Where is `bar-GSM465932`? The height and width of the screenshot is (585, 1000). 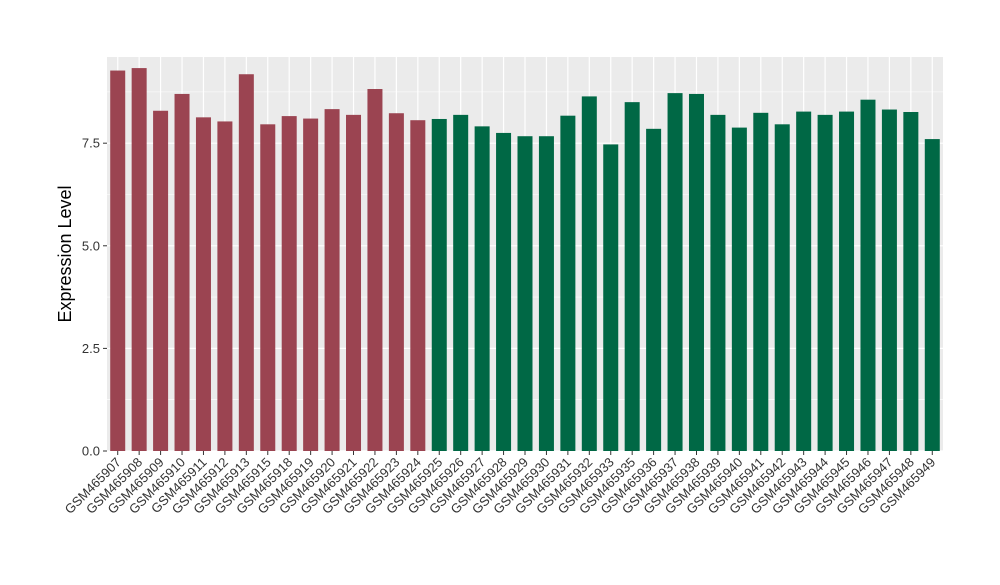
bar-GSM465932 is located at coordinates (589, 274).